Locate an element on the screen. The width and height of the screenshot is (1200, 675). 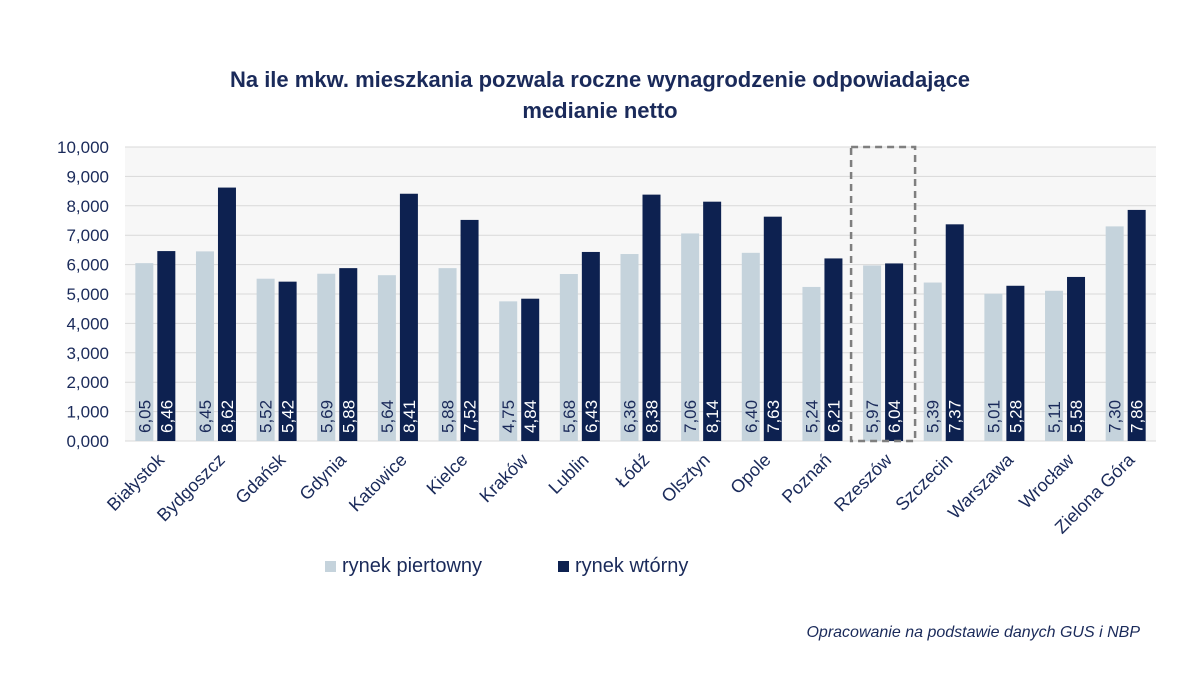
x-tick-label: Kielce is located at coordinates (447, 474).